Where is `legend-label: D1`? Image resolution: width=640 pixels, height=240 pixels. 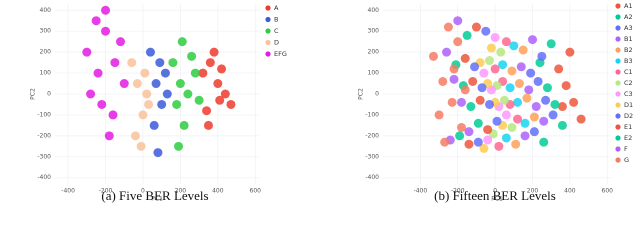
legend-label: D1 is located at coordinates (628, 105).